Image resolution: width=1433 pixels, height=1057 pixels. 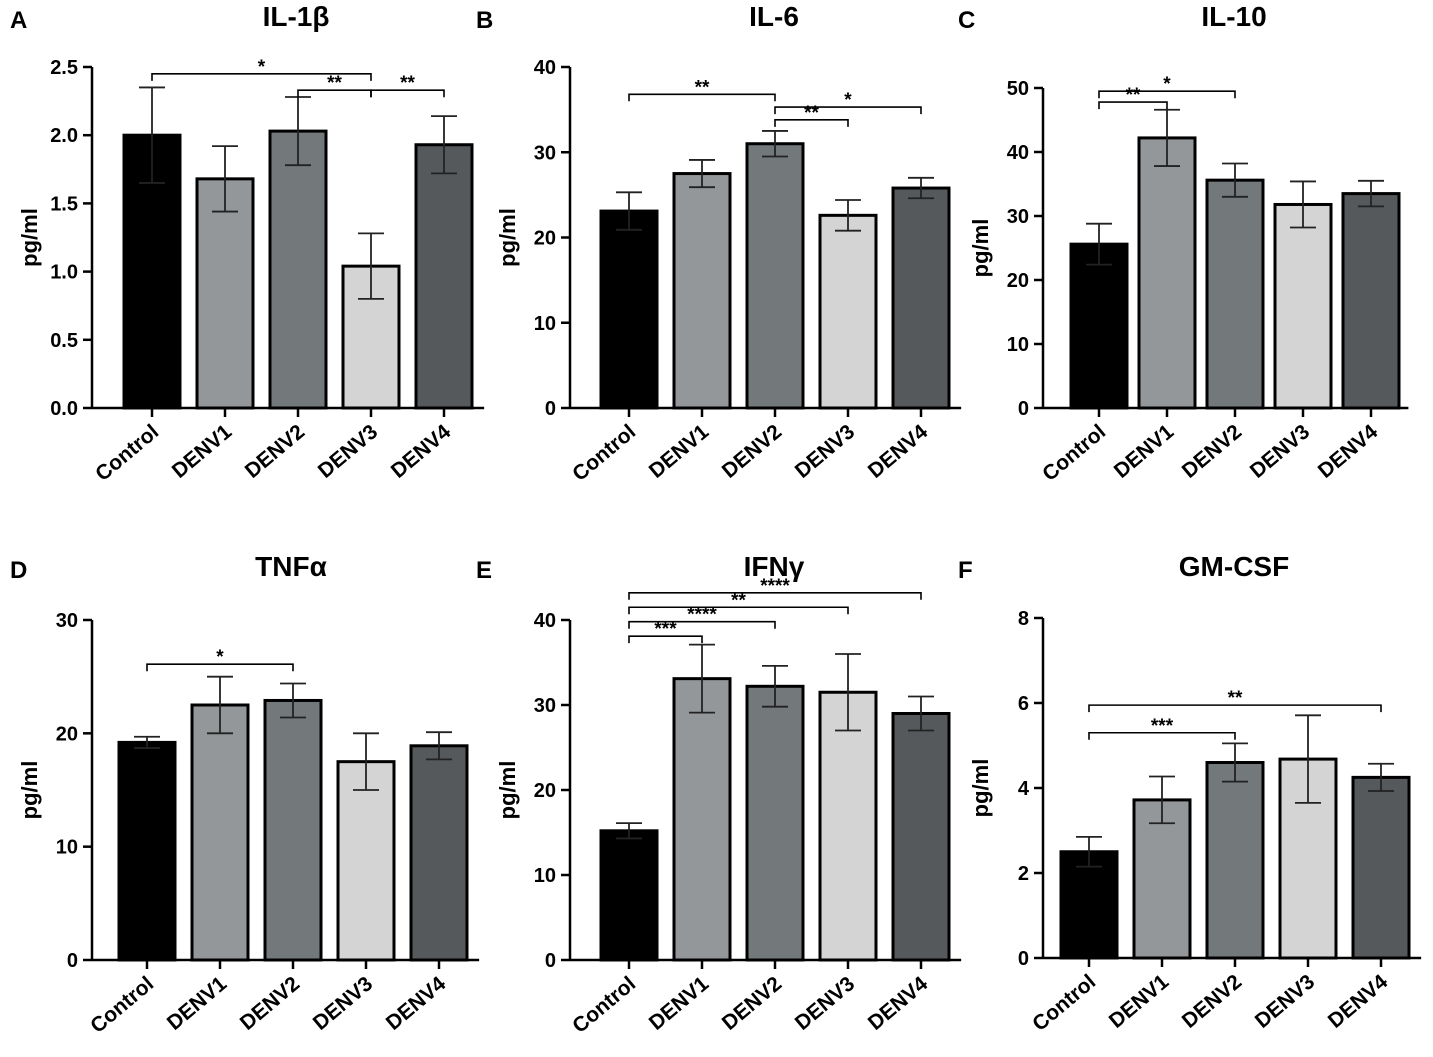 What do you see at coordinates (64, 341) in the screenshot?
I see `y-tick-label: 0.5` at bounding box center [64, 341].